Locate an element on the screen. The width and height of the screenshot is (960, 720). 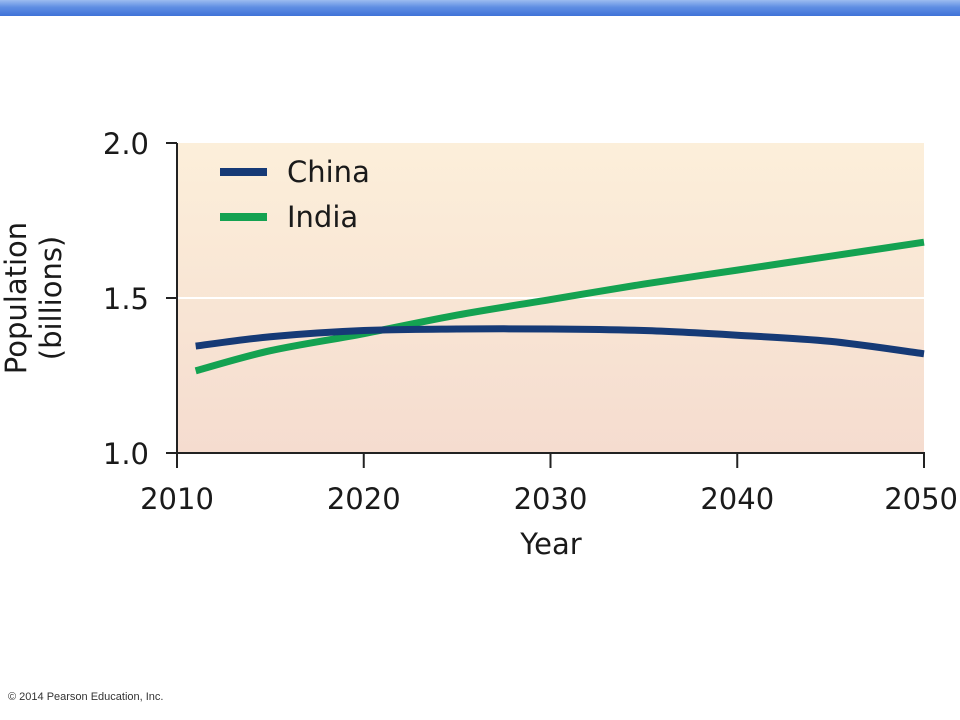
x-tick-label: 2030 is located at coordinates (551, 499).